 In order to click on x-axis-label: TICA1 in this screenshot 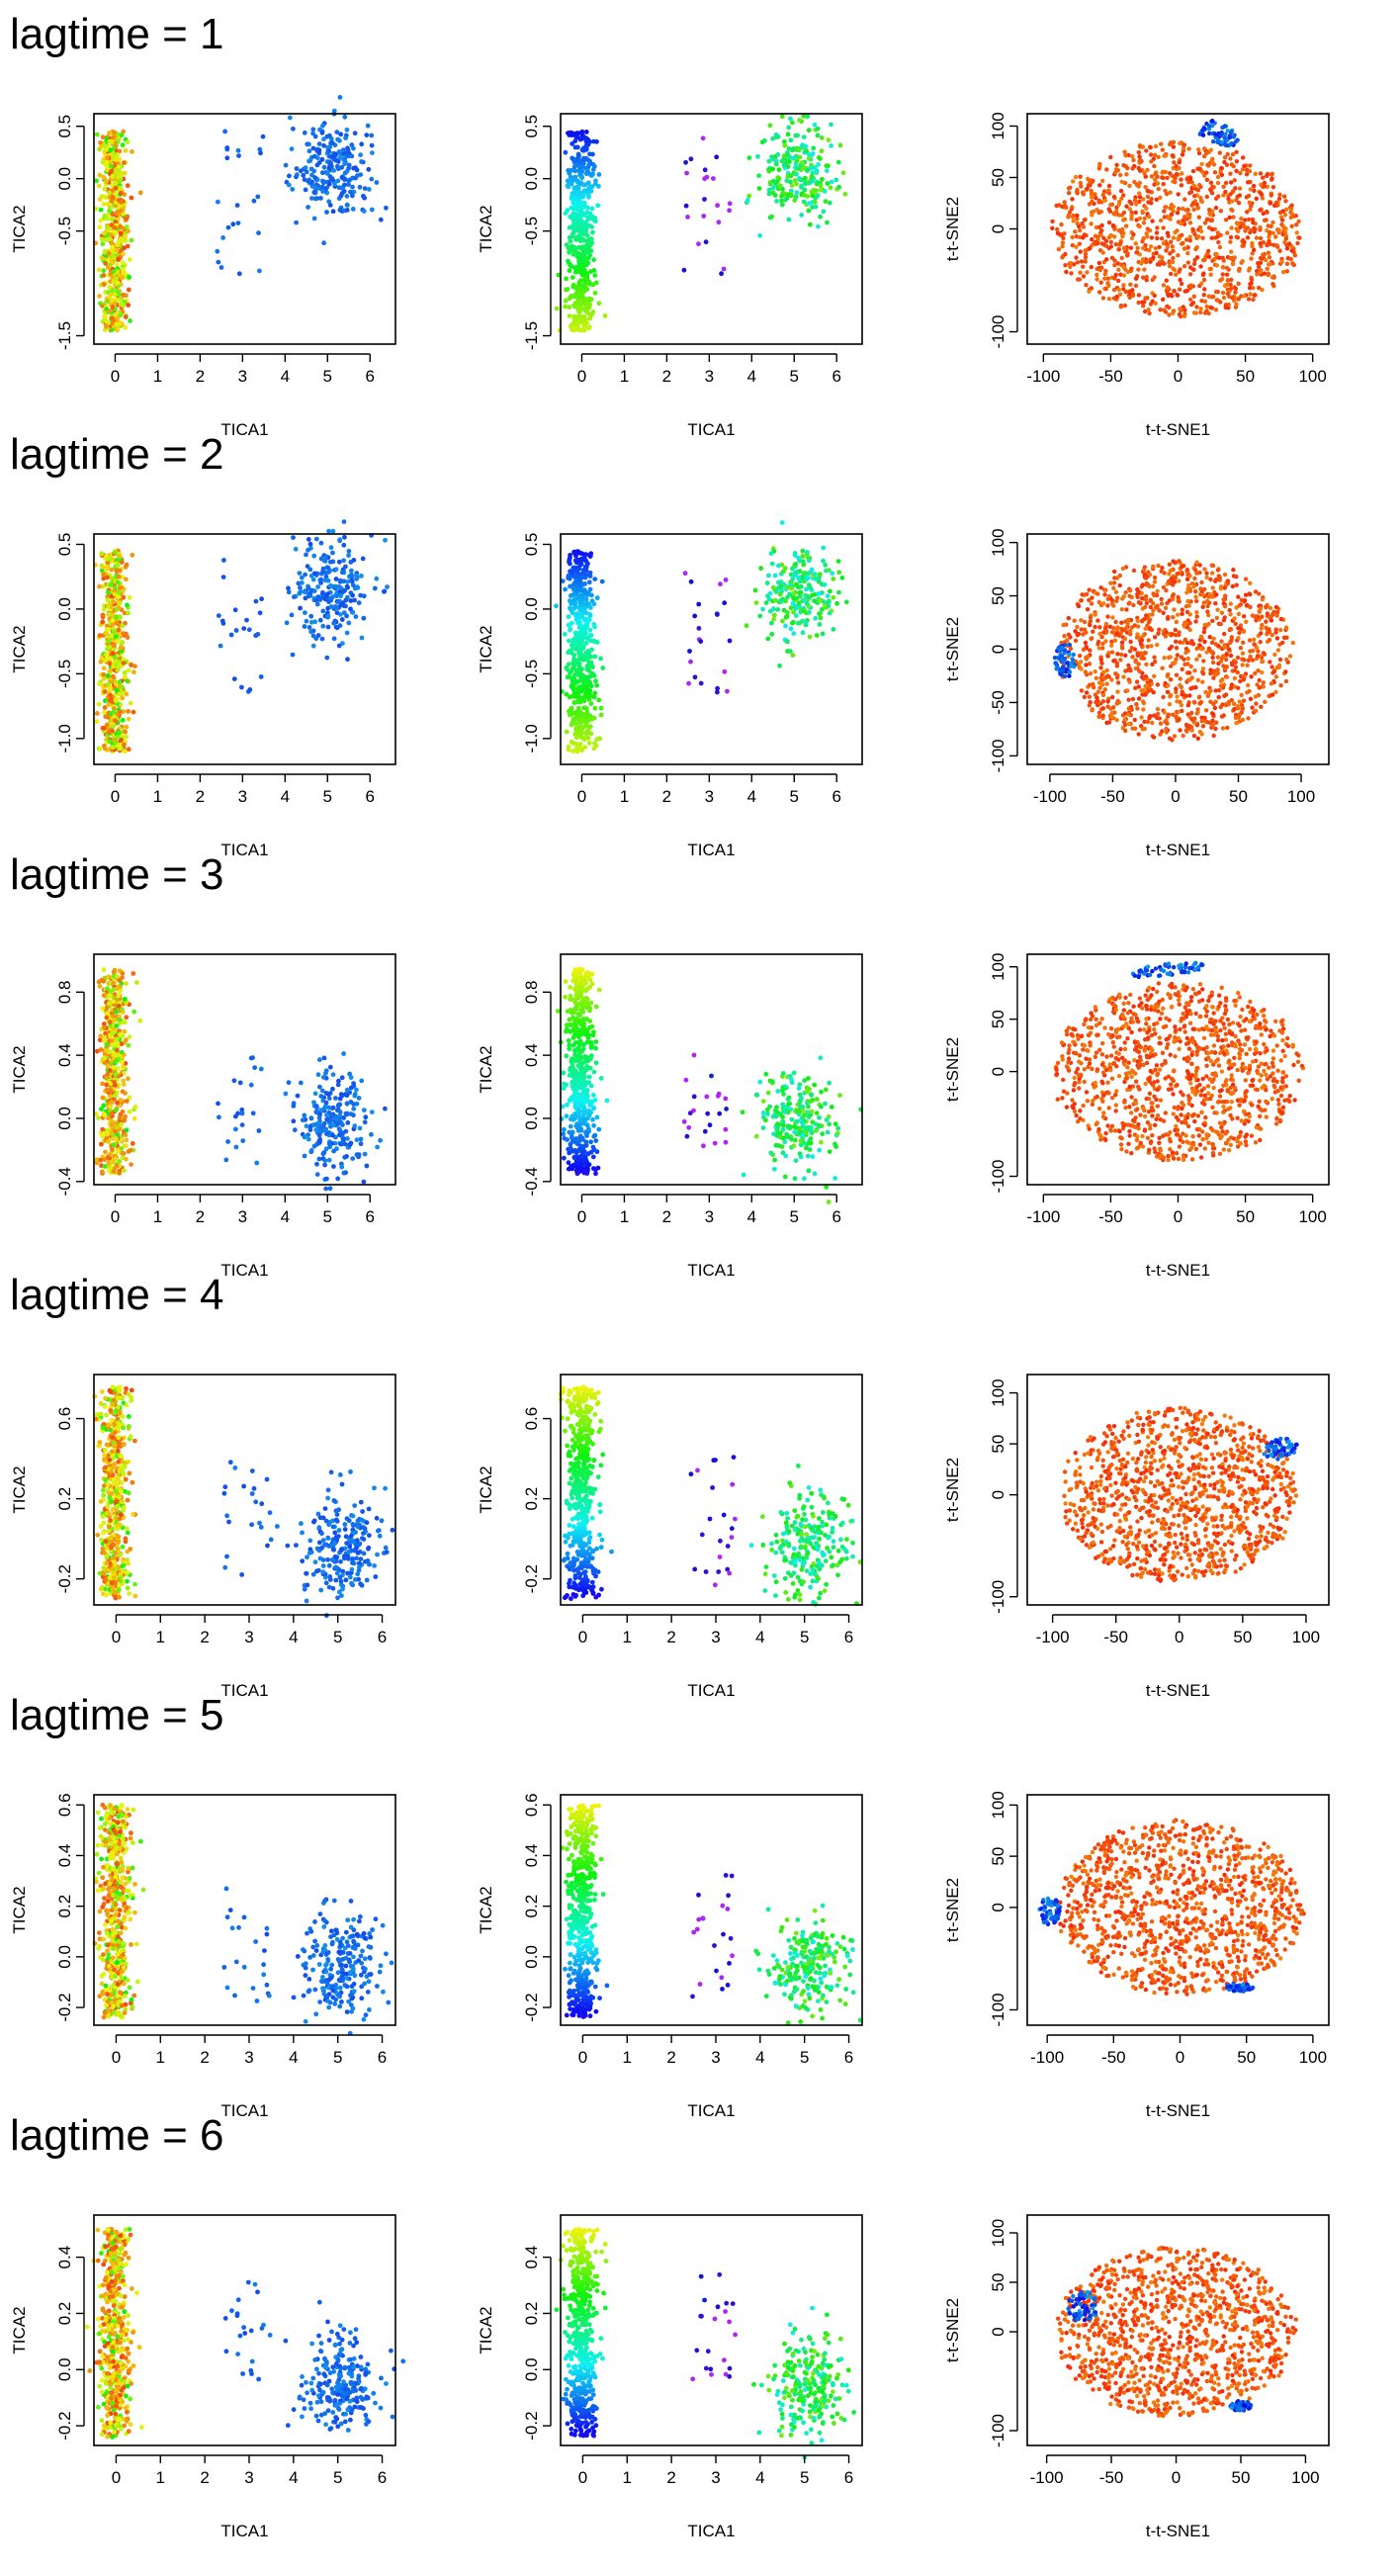, I will do `click(711, 429)`.